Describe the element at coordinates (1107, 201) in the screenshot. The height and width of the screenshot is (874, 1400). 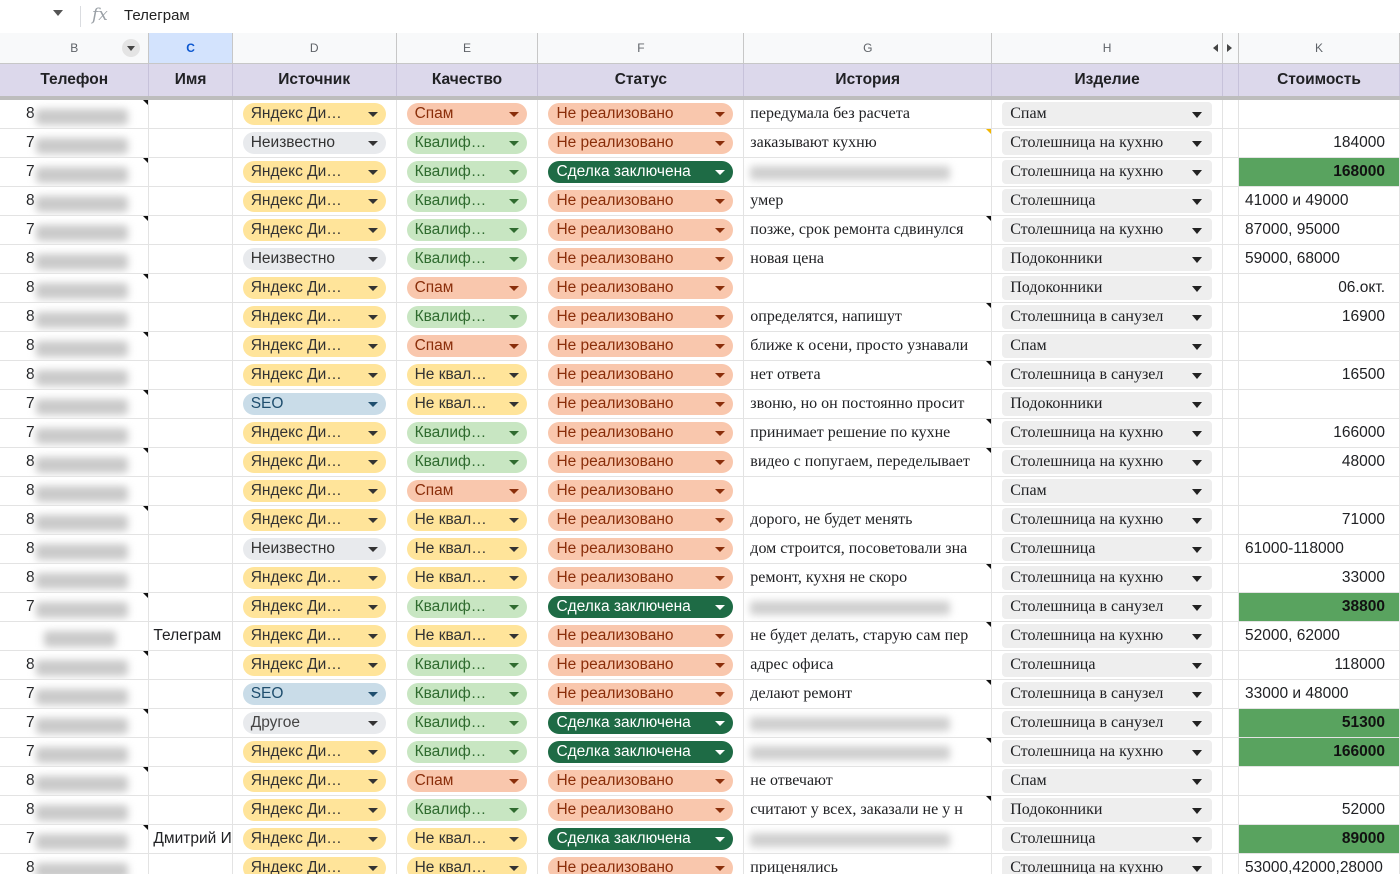
I see `product-cell: Столешница` at that location.